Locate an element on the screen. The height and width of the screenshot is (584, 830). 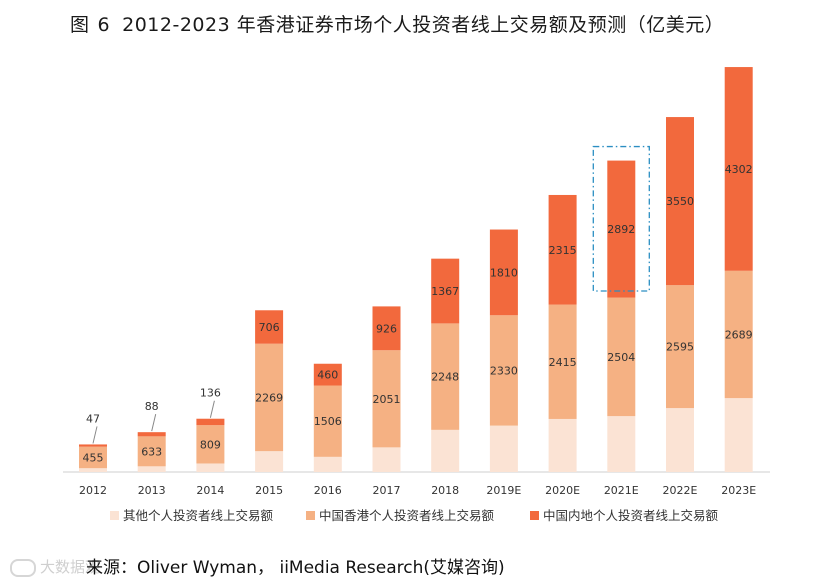
bar-other-2013 is located at coordinates (151, 469).